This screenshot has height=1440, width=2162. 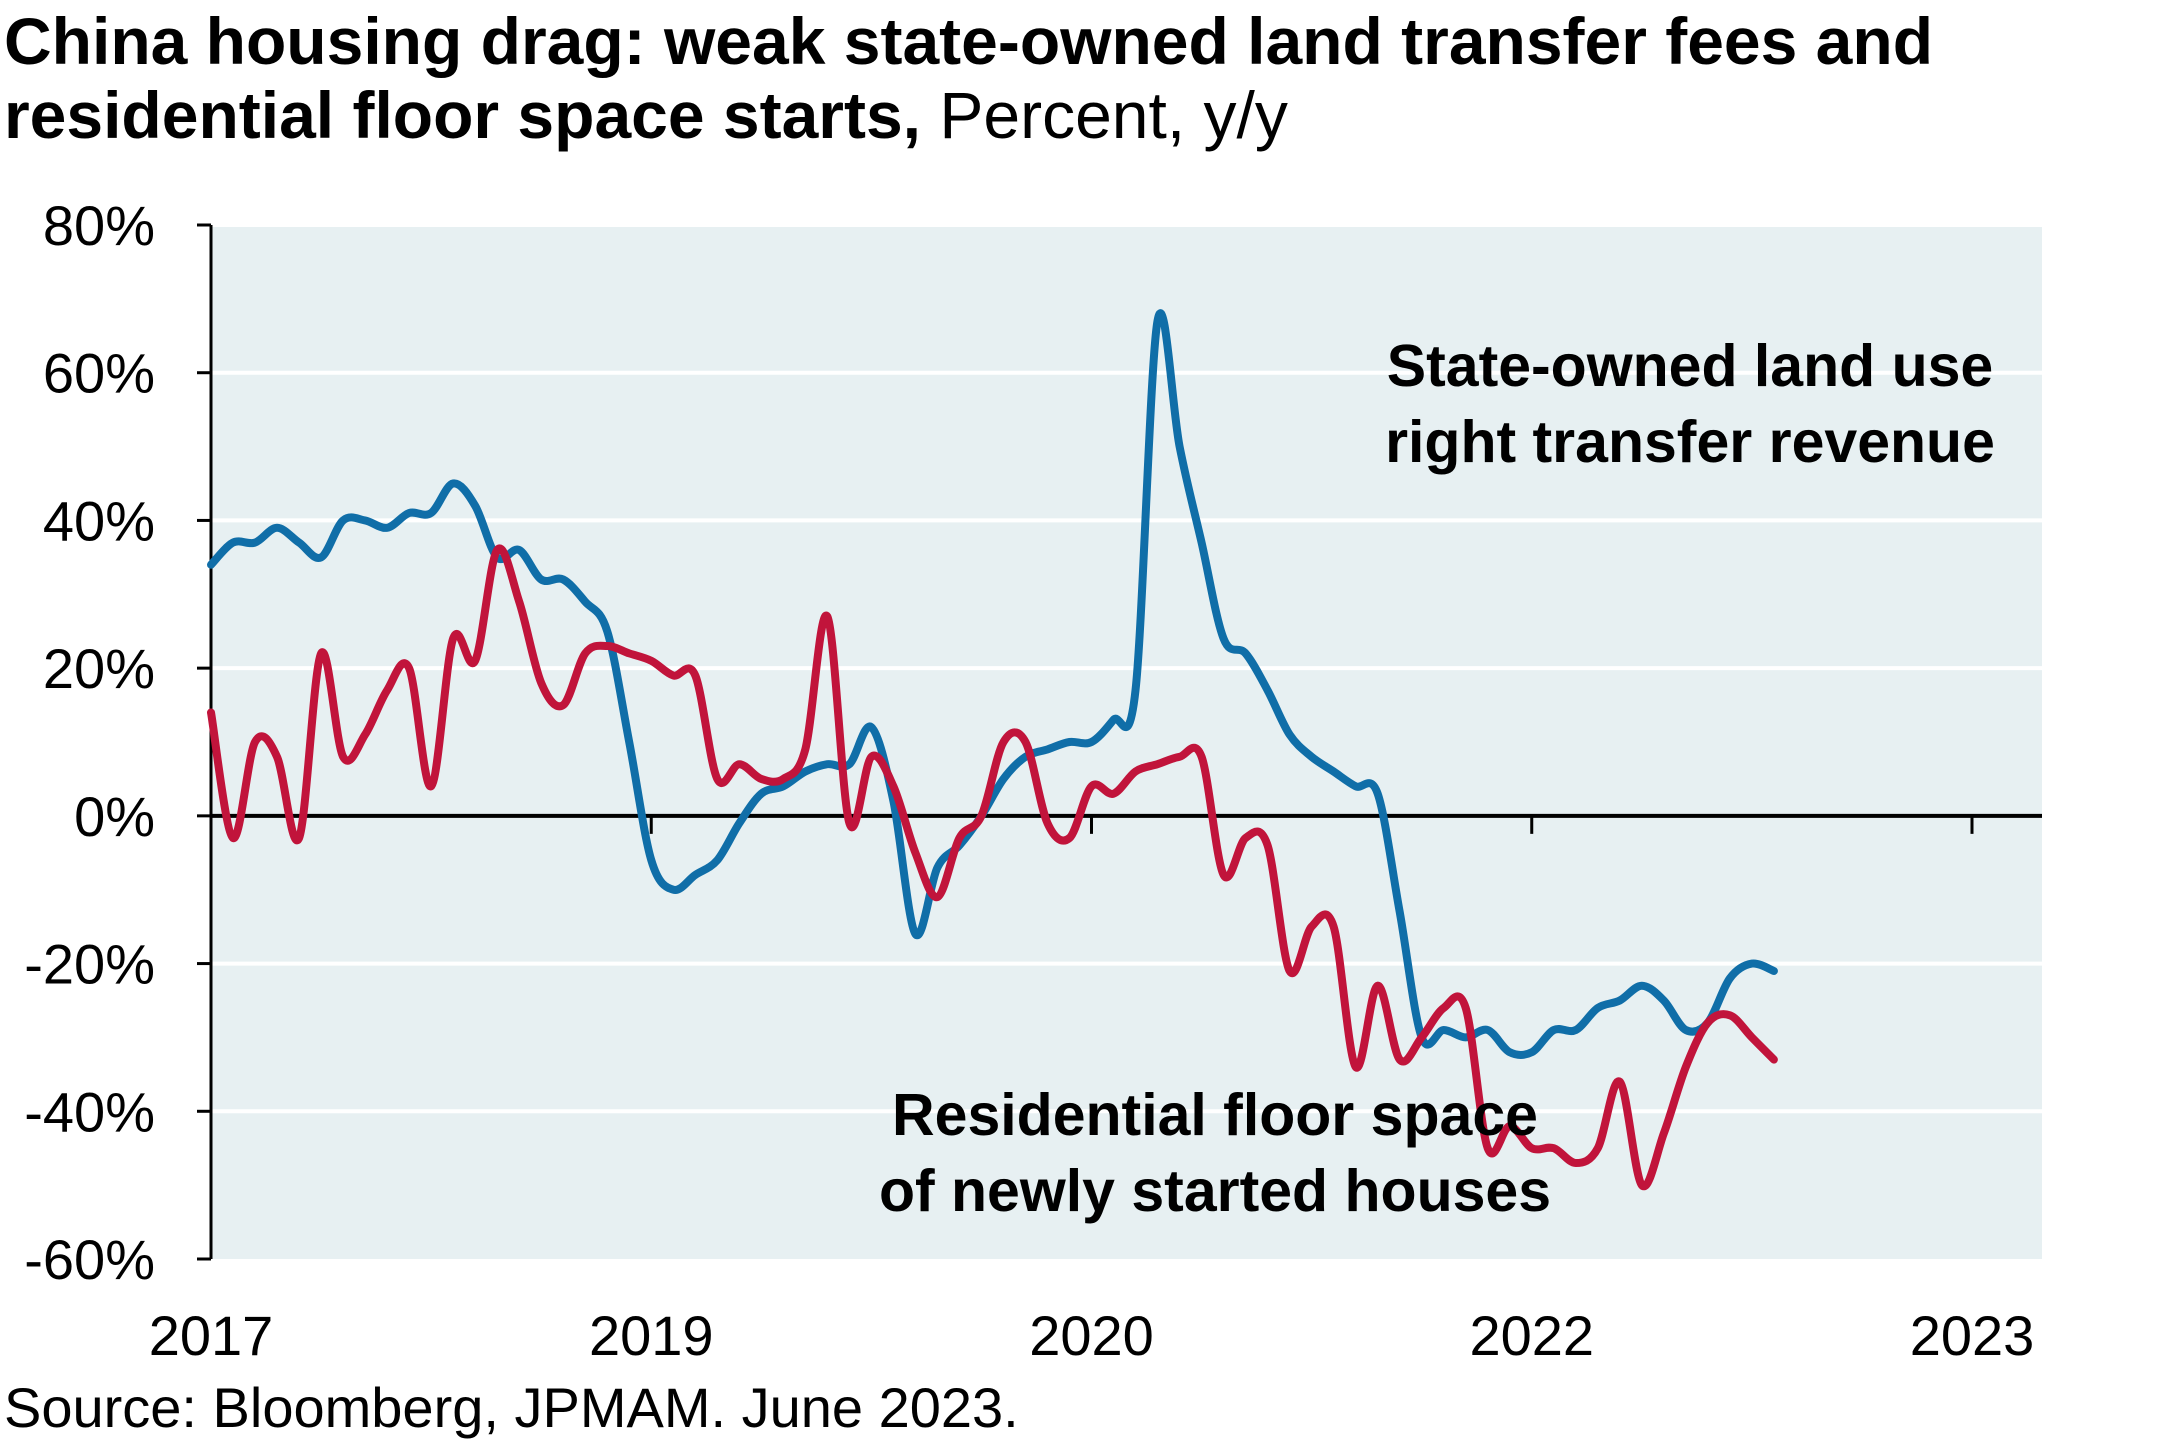 What do you see at coordinates (99, 225) in the screenshot?
I see `y-tick-label: 80%` at bounding box center [99, 225].